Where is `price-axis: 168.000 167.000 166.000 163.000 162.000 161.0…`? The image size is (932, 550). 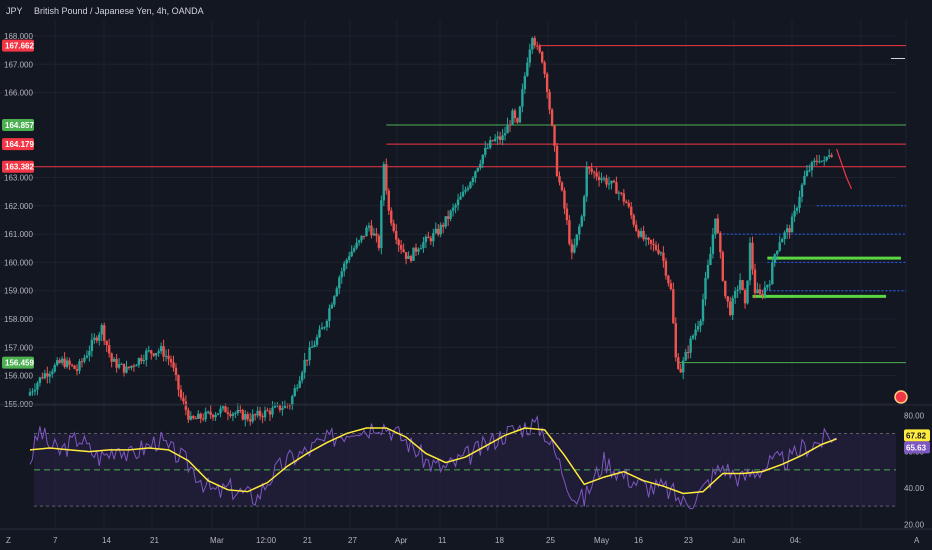
price-axis: 168.000 167.000 166.000 163.000 162.000 161.0… is located at coordinates (18, 220).